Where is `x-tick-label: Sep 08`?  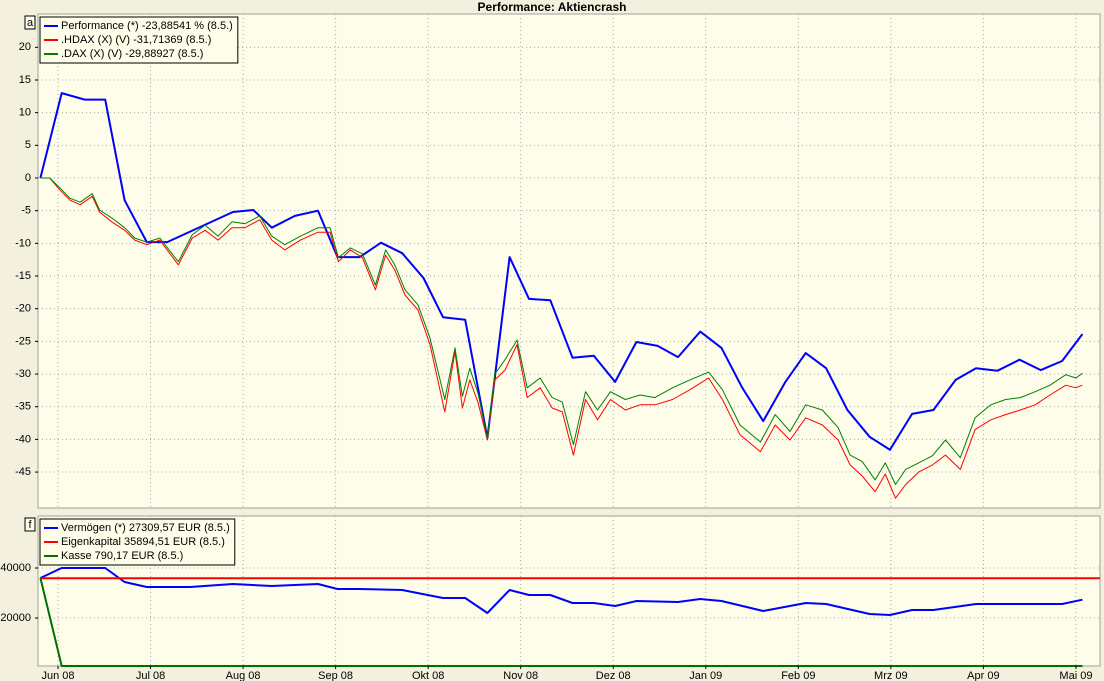 x-tick-label: Sep 08 is located at coordinates (335, 675).